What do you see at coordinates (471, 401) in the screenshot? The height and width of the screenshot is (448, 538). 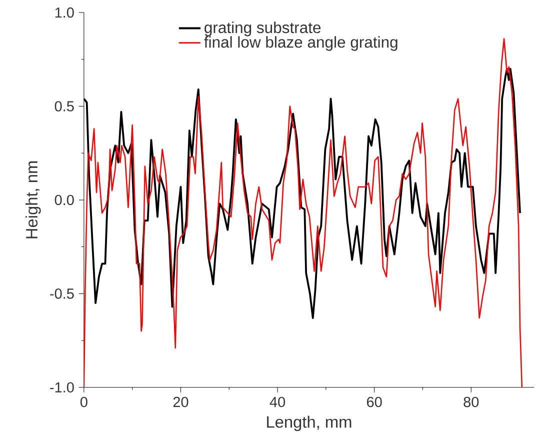 I see `x-tick-label: 80` at bounding box center [471, 401].